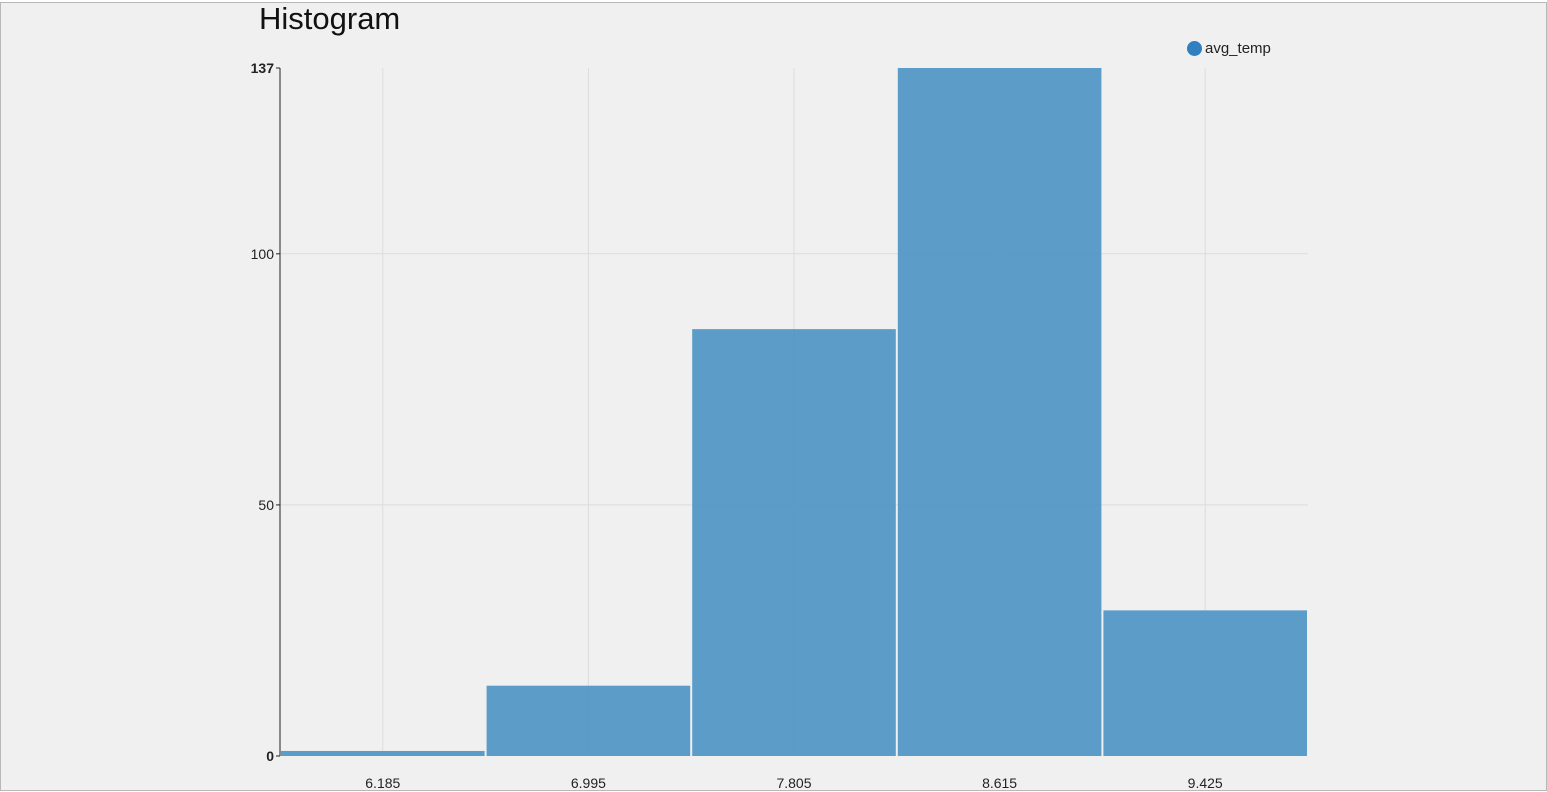 The image size is (1547, 792). I want to click on chart-title: Histogram, so click(330, 18).